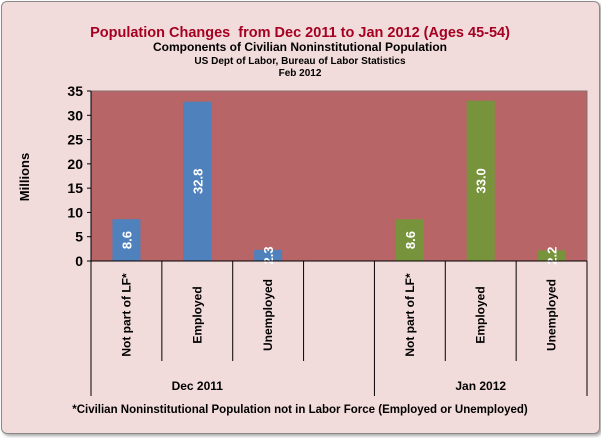 Image resolution: width=601 pixels, height=438 pixels. I want to click on bar-value-label: 33.0, so click(481, 180).